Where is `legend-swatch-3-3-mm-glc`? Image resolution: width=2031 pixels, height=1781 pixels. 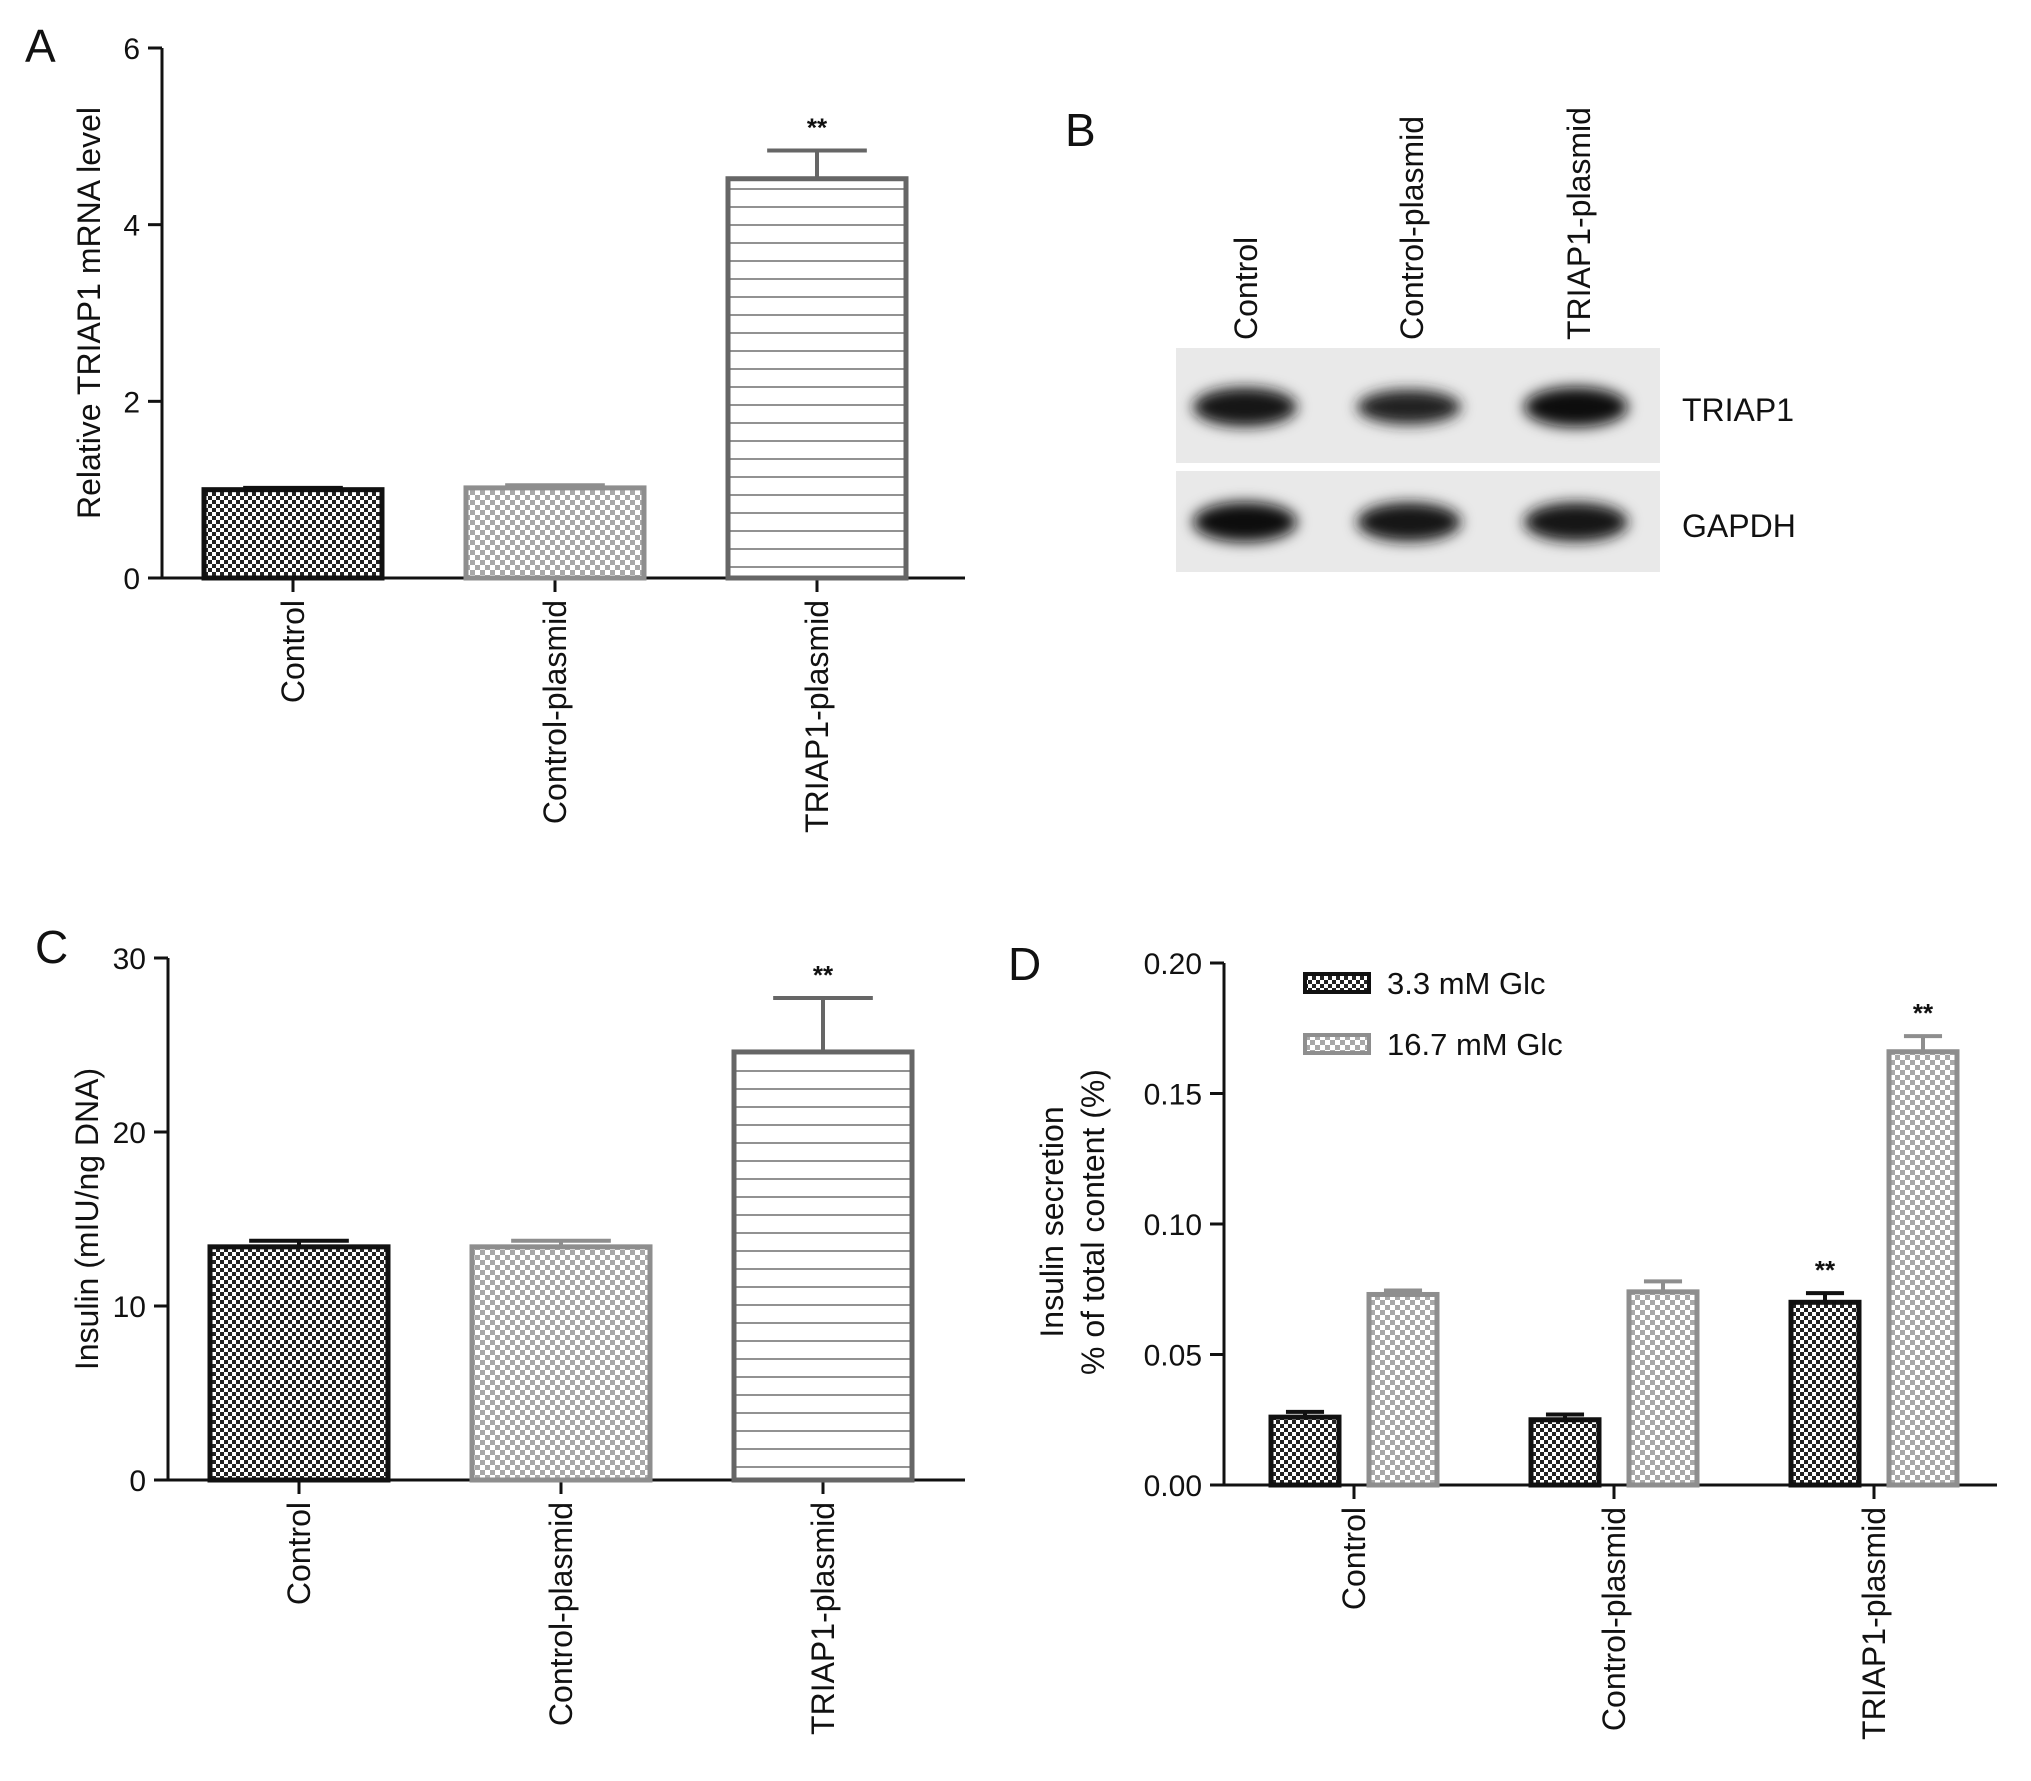 legend-swatch-3-3-mm-glc is located at coordinates (1337, 983).